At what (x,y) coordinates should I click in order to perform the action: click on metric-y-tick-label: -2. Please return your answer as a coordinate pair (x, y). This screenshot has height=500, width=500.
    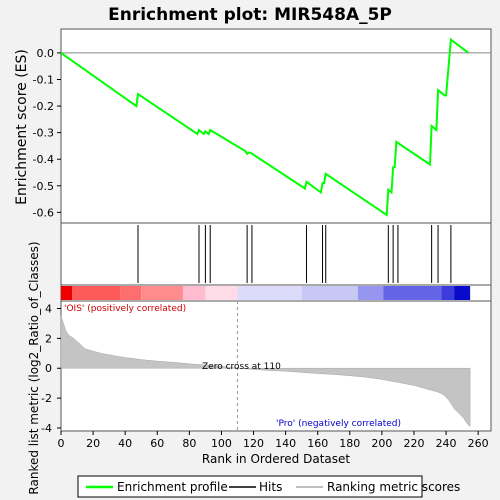
    Looking at the image, I should click on (46, 398).